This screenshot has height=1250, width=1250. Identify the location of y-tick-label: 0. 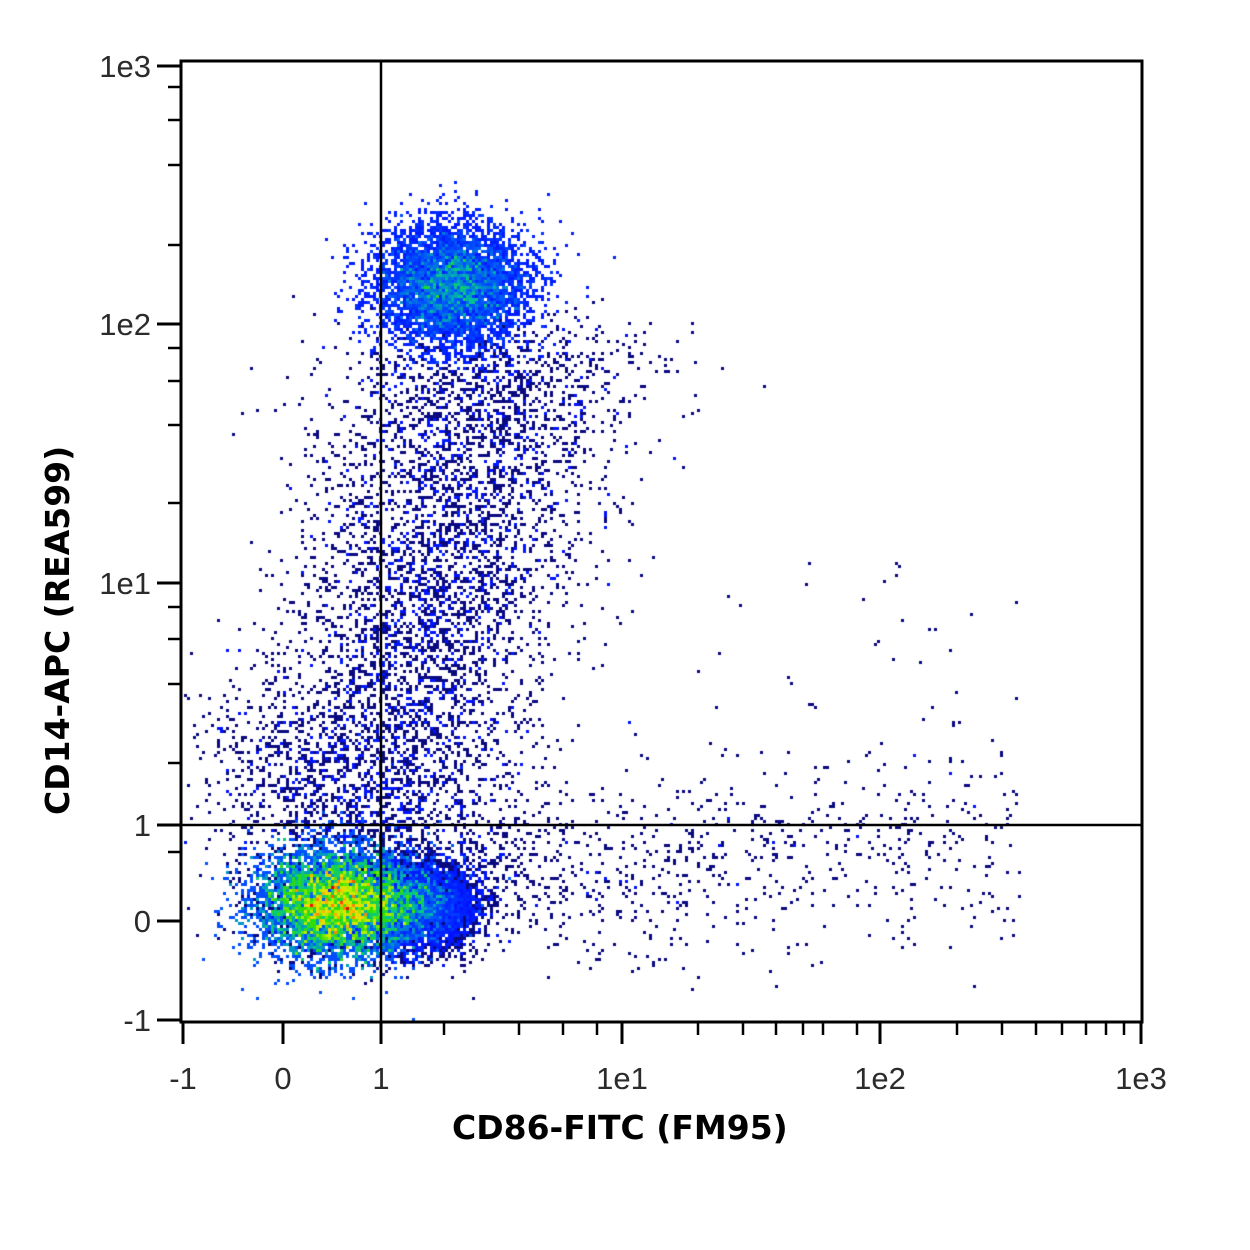
(142, 921).